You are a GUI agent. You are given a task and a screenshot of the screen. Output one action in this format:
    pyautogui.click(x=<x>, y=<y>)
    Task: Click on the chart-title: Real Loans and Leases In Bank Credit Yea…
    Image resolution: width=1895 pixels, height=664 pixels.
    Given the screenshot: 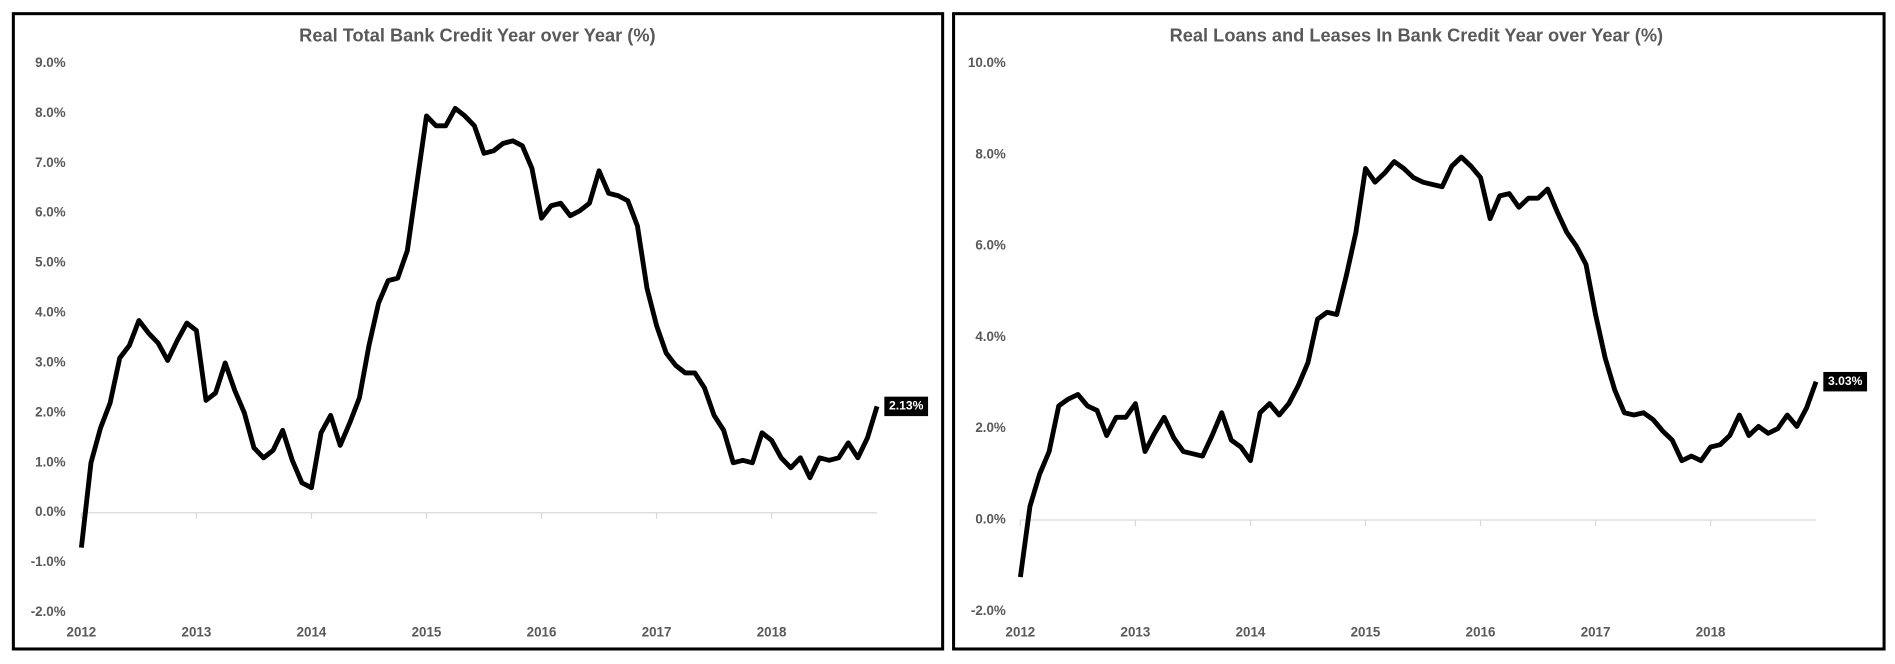 What is the action you would take?
    pyautogui.click(x=1416, y=36)
    